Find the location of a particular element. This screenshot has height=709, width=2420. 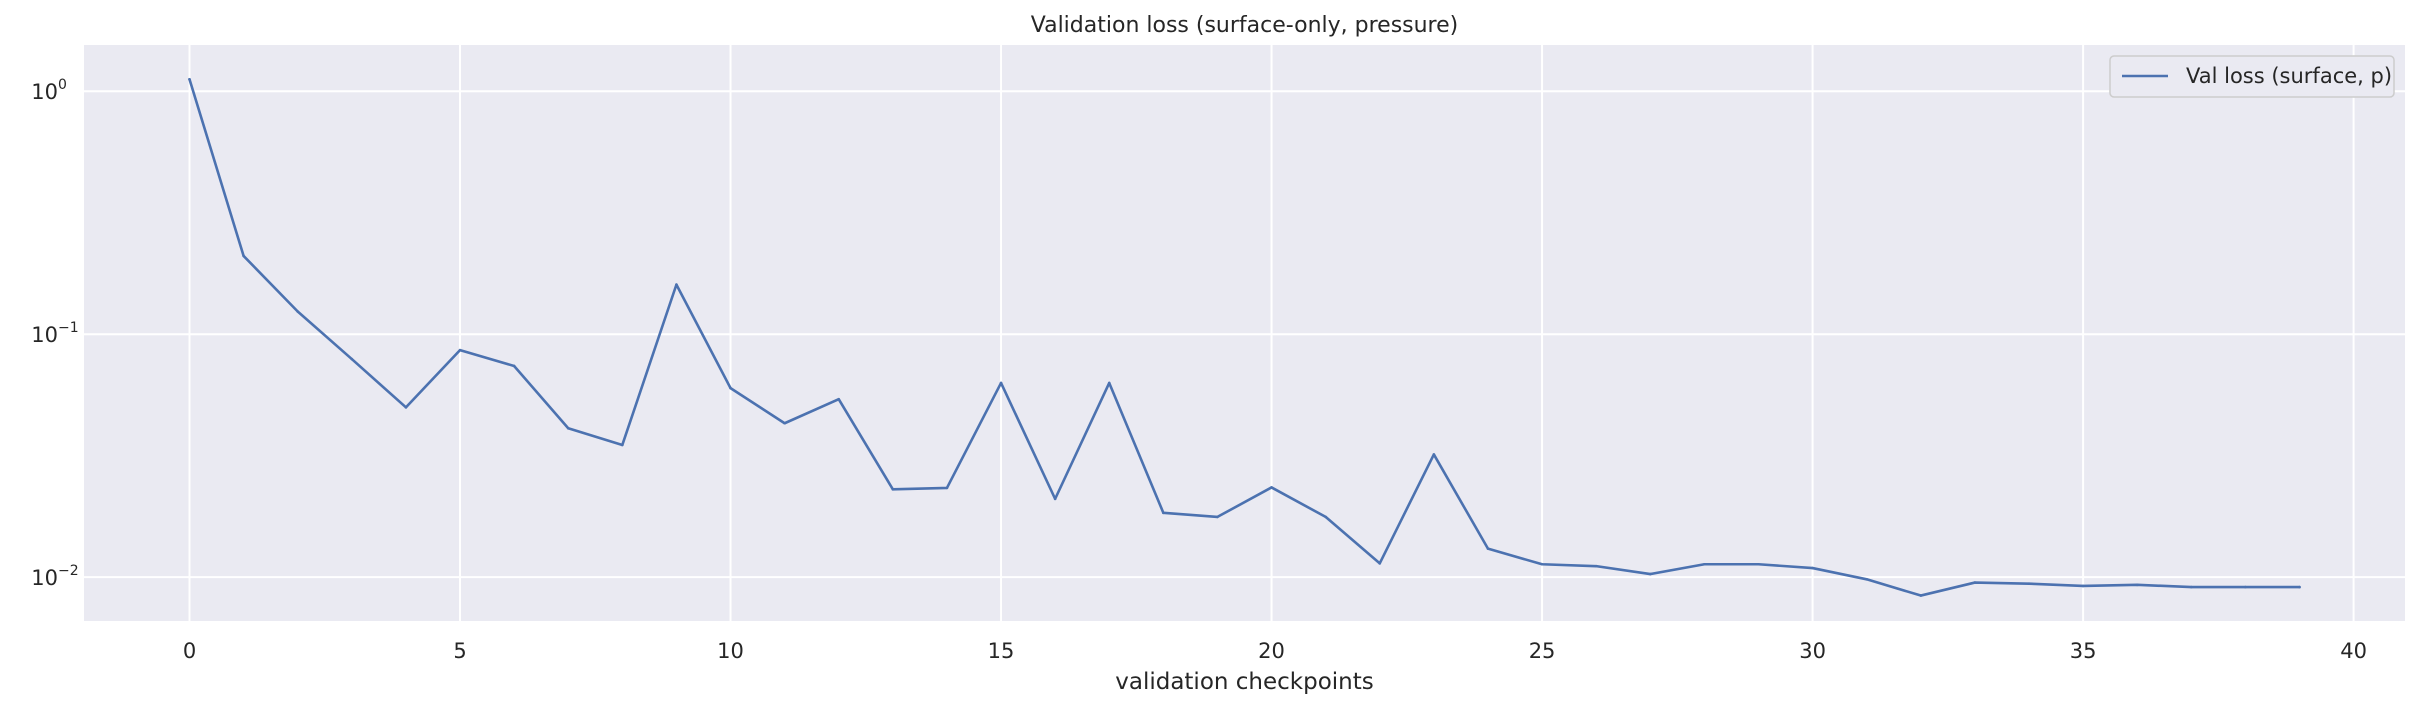

x-tick-label: 0 is located at coordinates (189, 651).